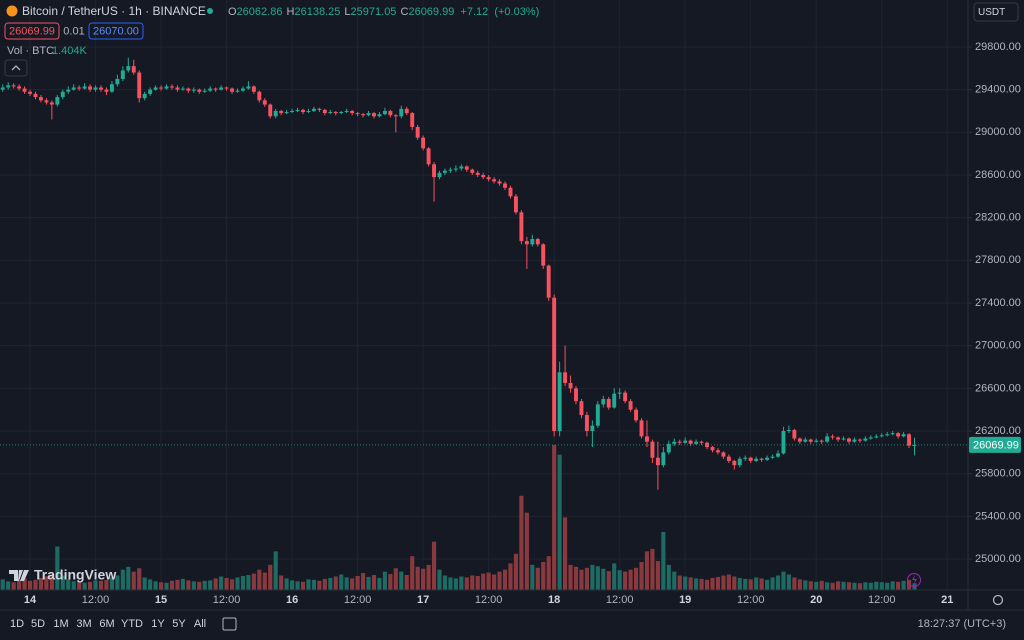  Describe the element at coordinates (516, 12) in the screenshot. I see `change-percent: (+0.03%)` at that location.